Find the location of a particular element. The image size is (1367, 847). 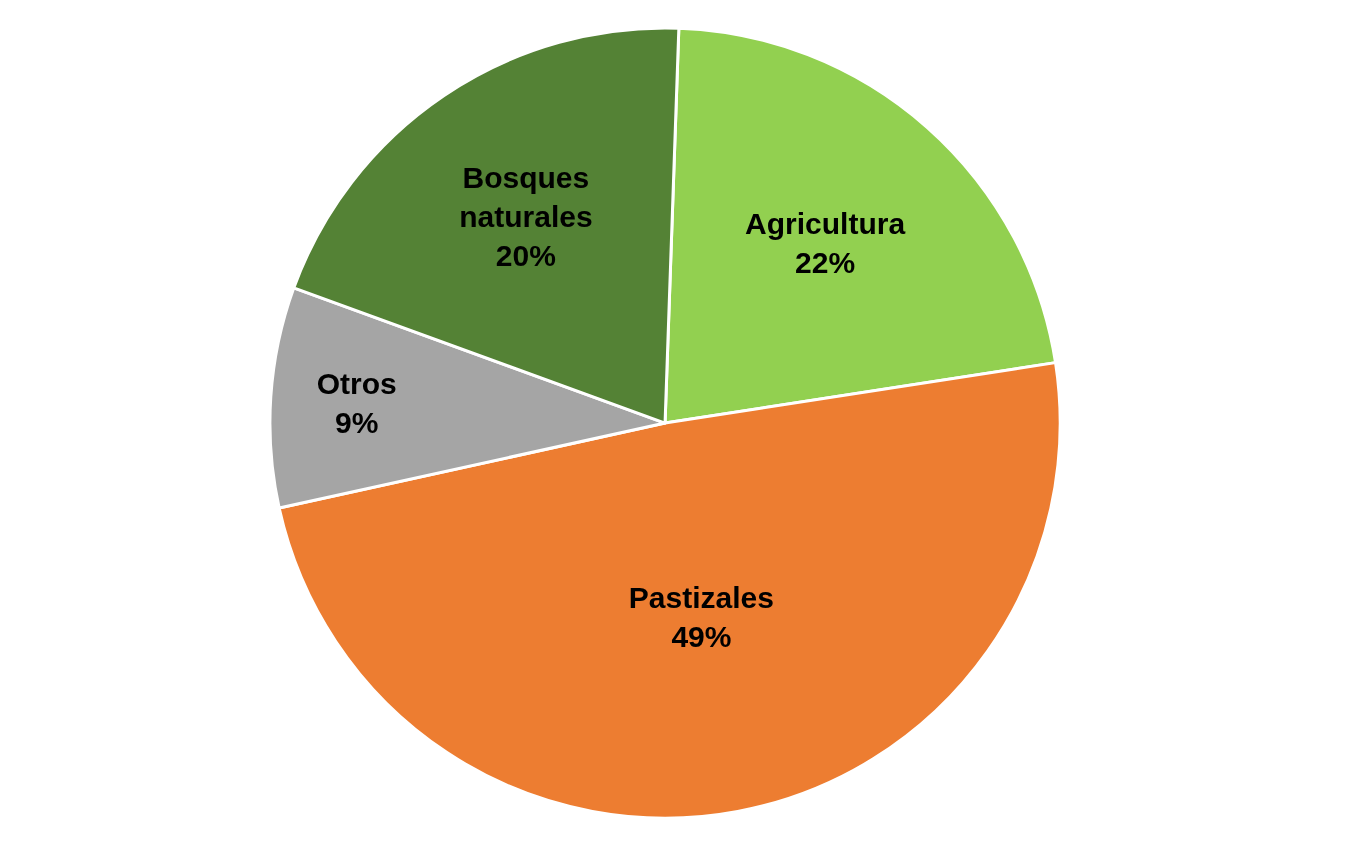

data-label: 22% is located at coordinates (825, 262).